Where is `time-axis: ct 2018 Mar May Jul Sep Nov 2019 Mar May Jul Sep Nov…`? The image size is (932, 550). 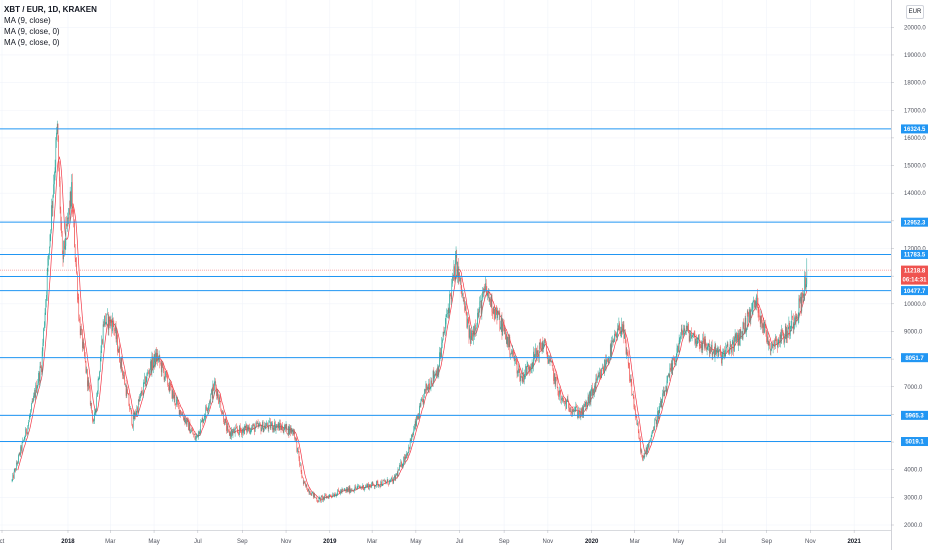 time-axis: ct 2018 Mar May Jul Sep Nov 2019 Mar May Jul Sep Nov… is located at coordinates (430, 537).